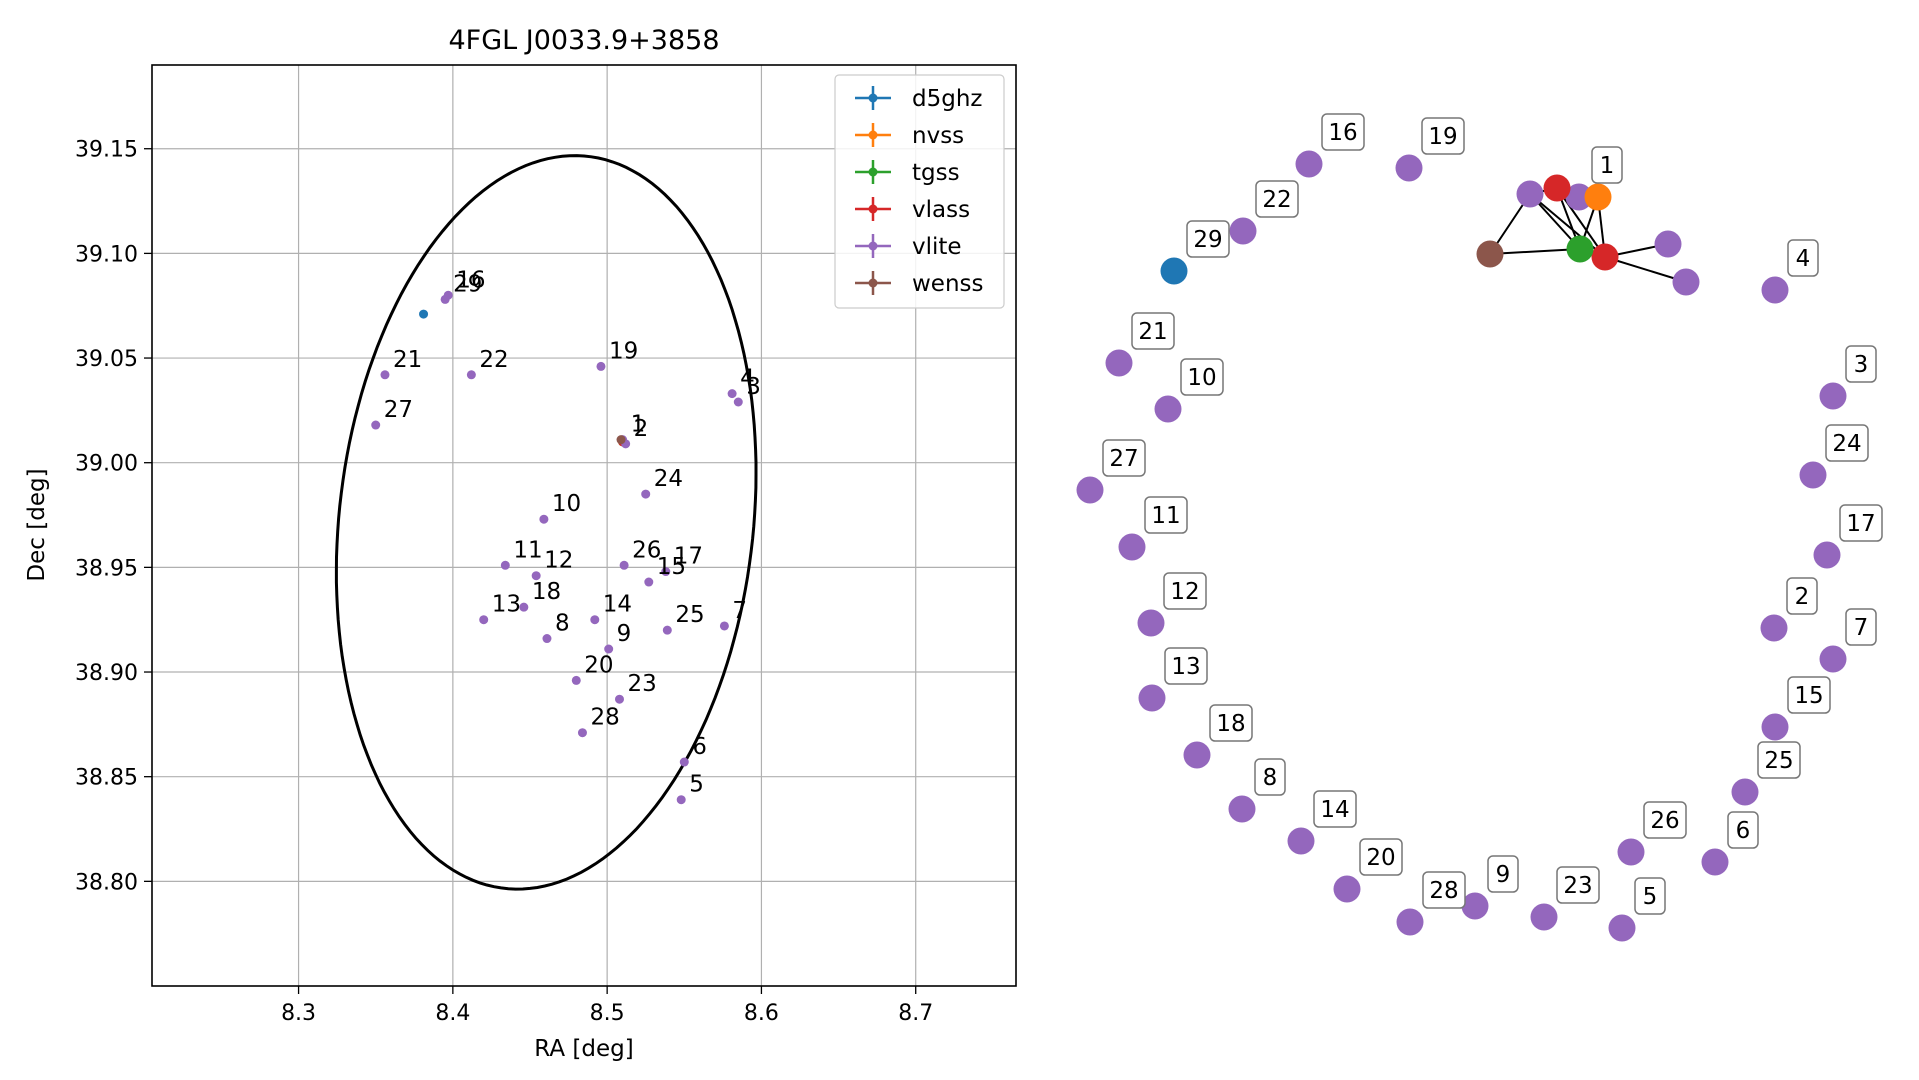 This screenshot has height=1080, width=1919. I want to click on graph-node-label: 25, so click(1779, 760).